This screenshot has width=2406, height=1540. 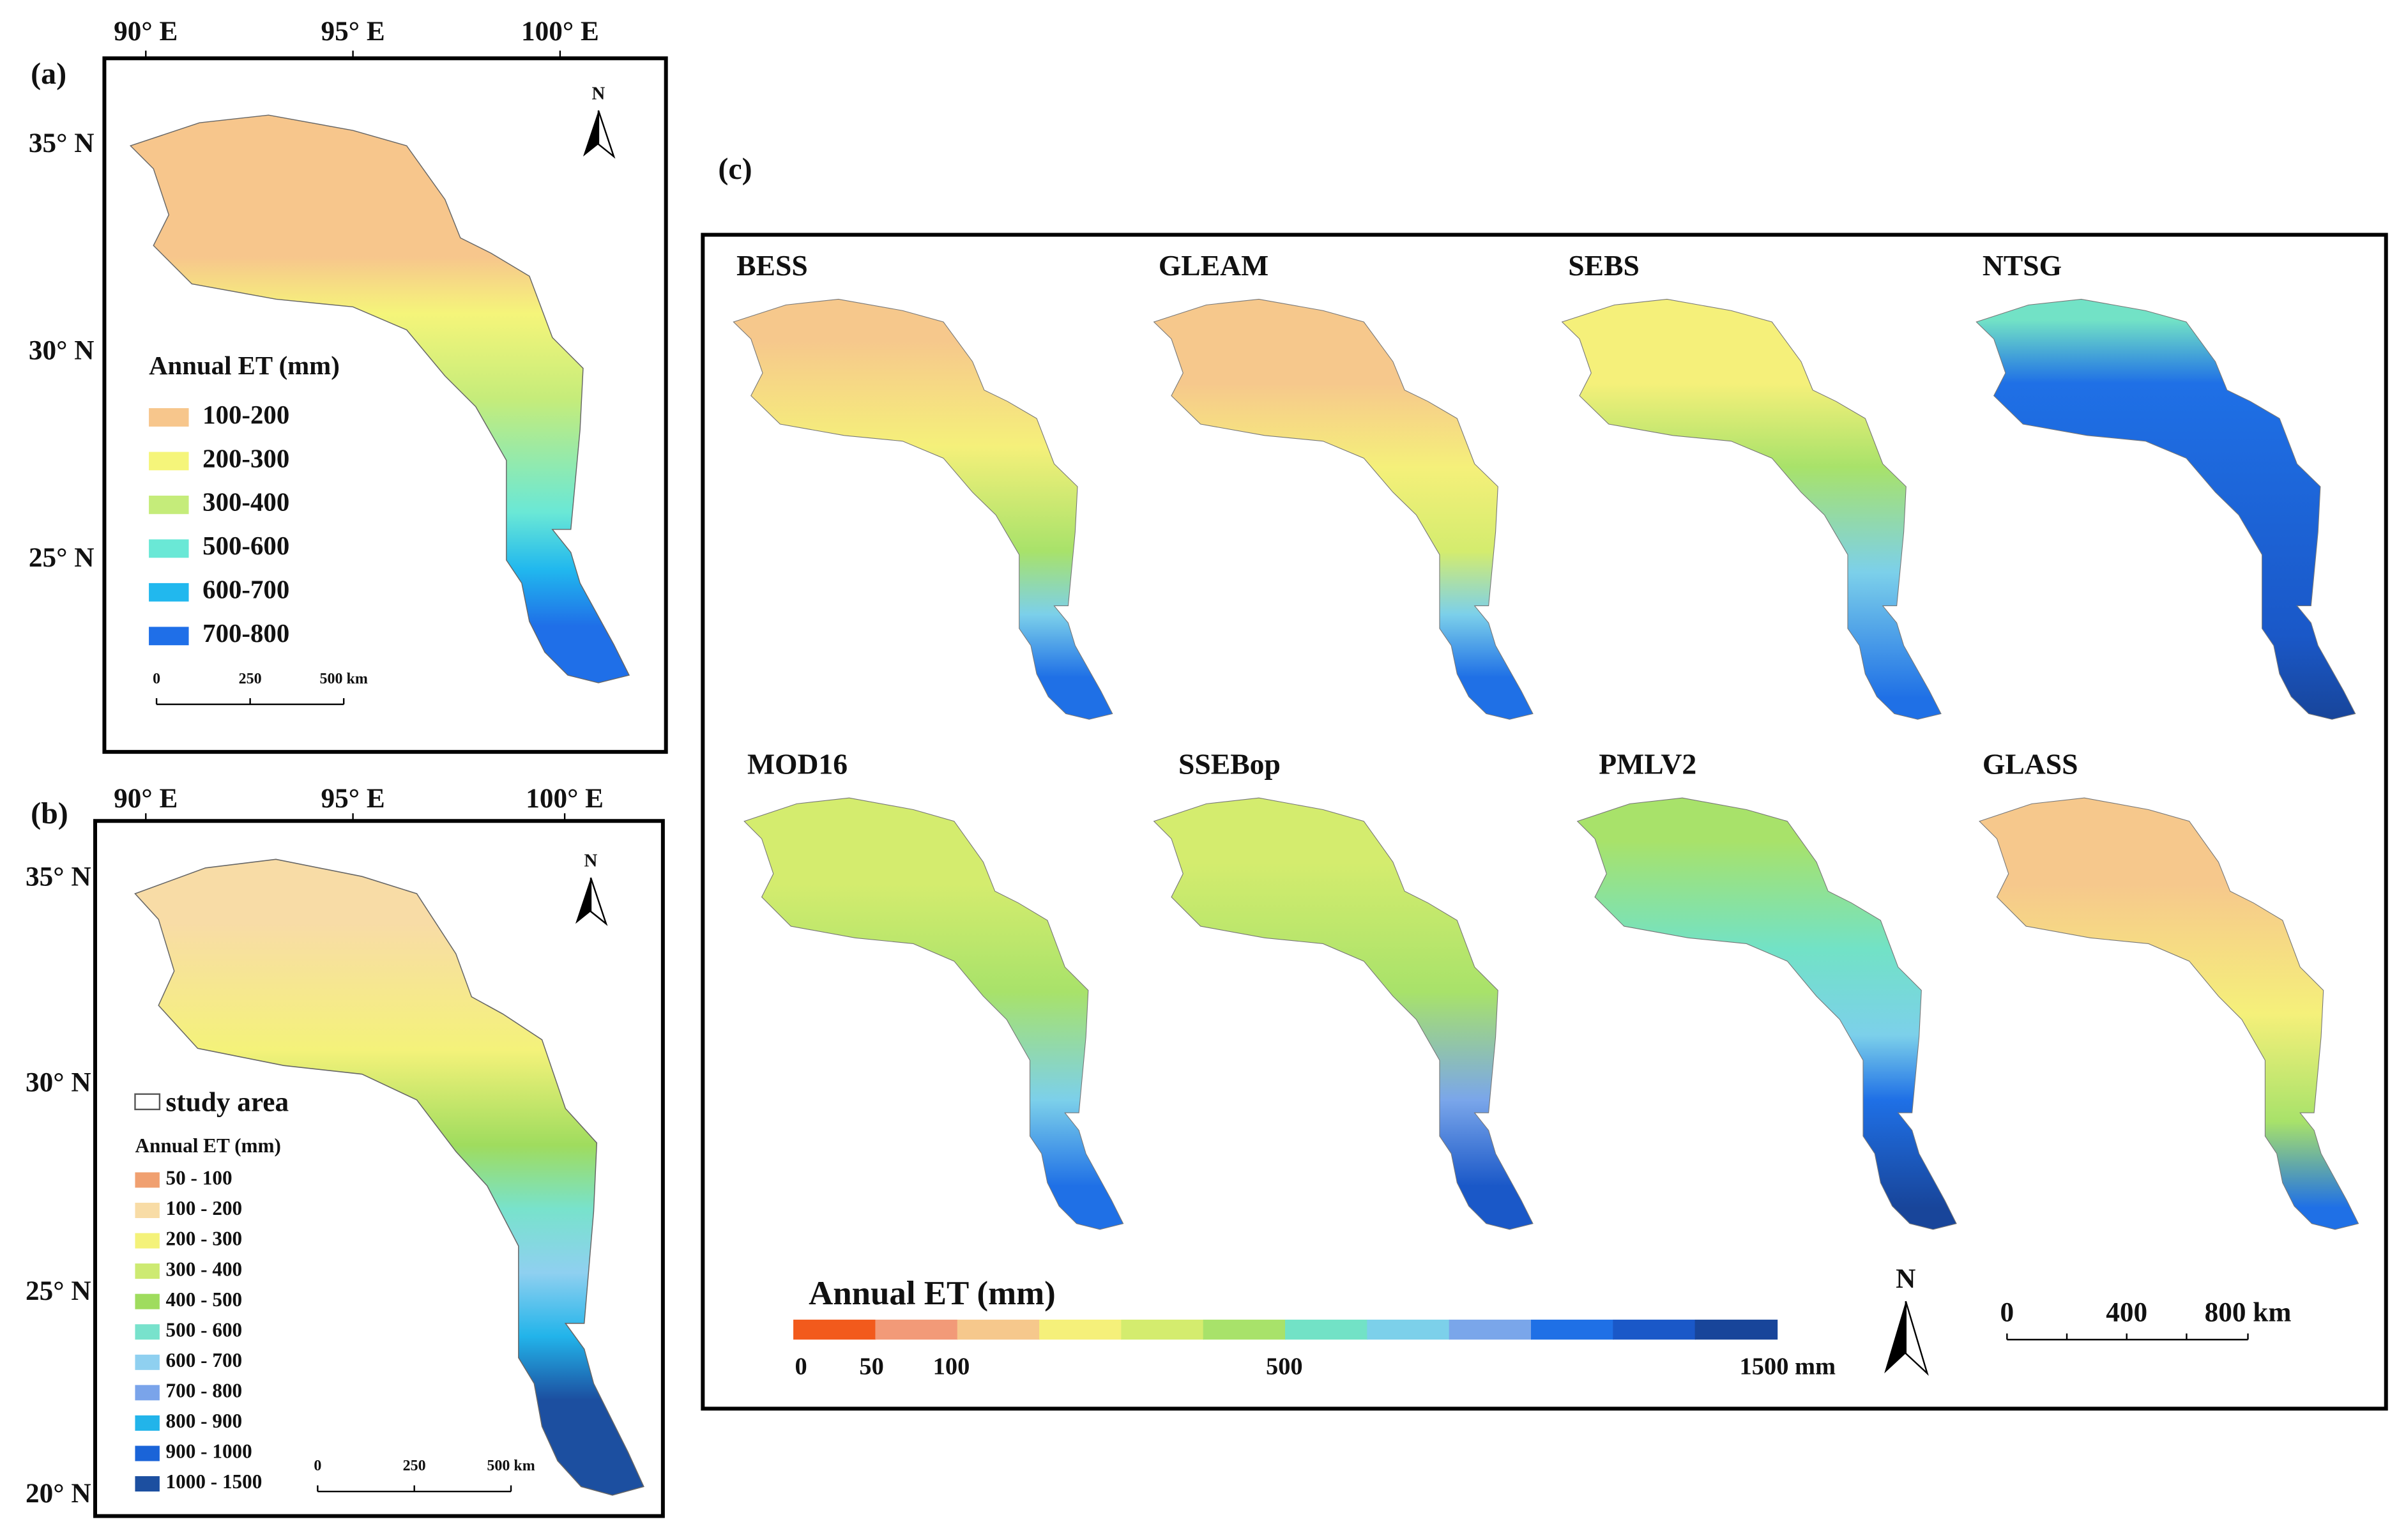 I want to click on colorbar-label: 0, so click(x=801, y=1367).